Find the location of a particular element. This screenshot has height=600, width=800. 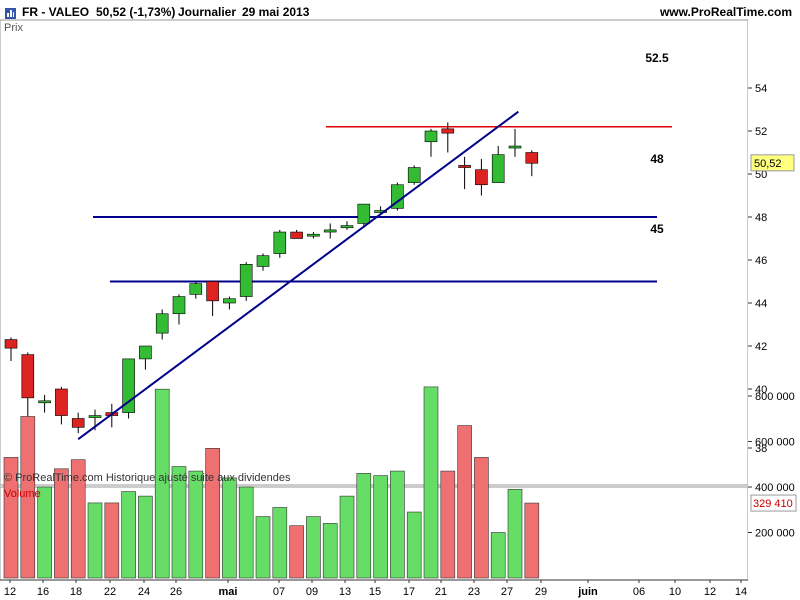

price-tick-label: 50 is located at coordinates (761, 175).